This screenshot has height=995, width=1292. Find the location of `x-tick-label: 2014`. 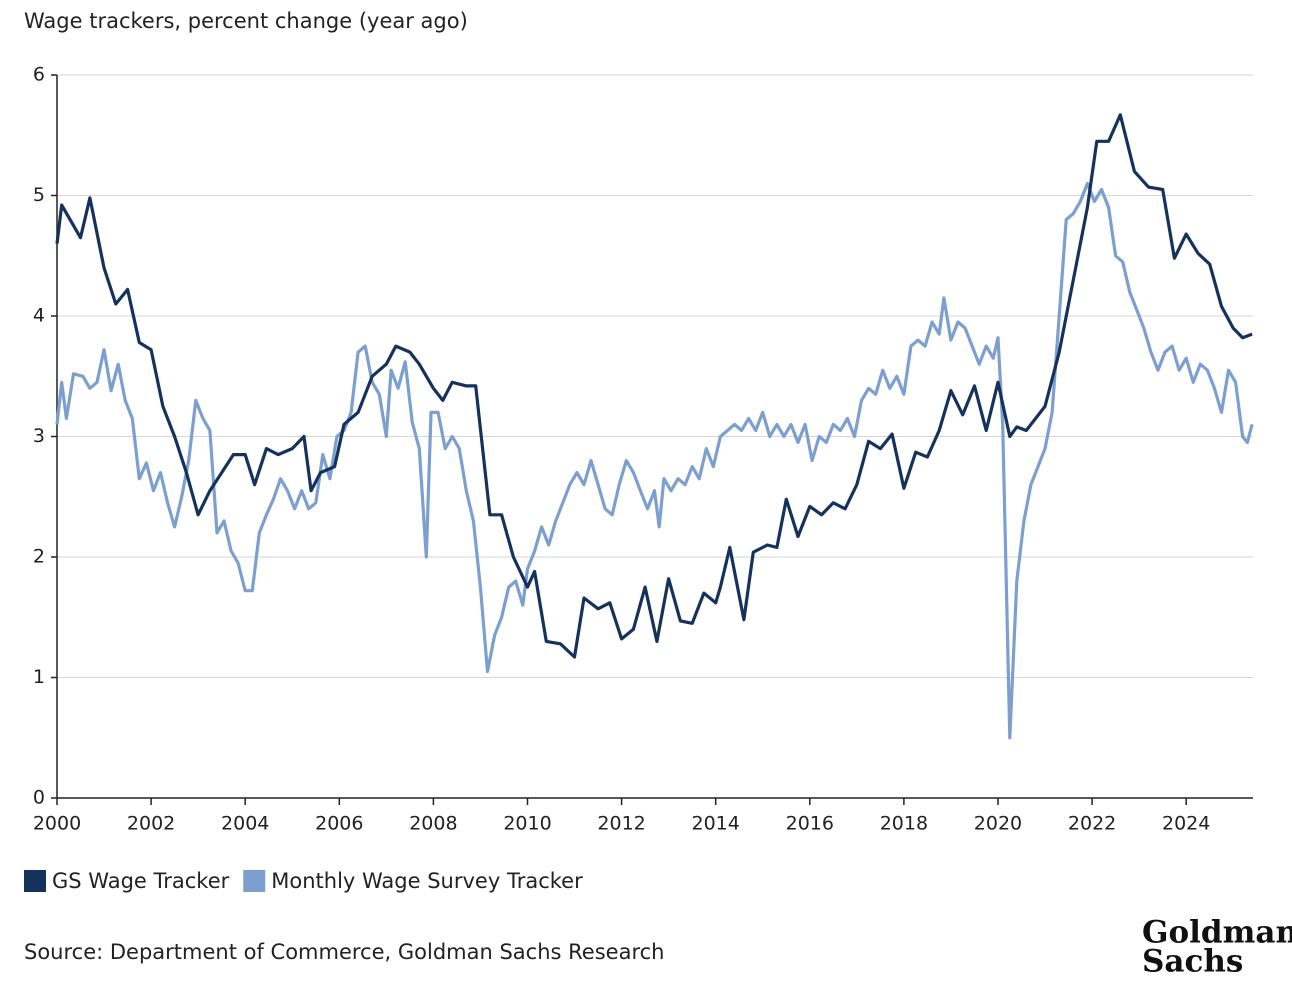

x-tick-label: 2014 is located at coordinates (716, 824).